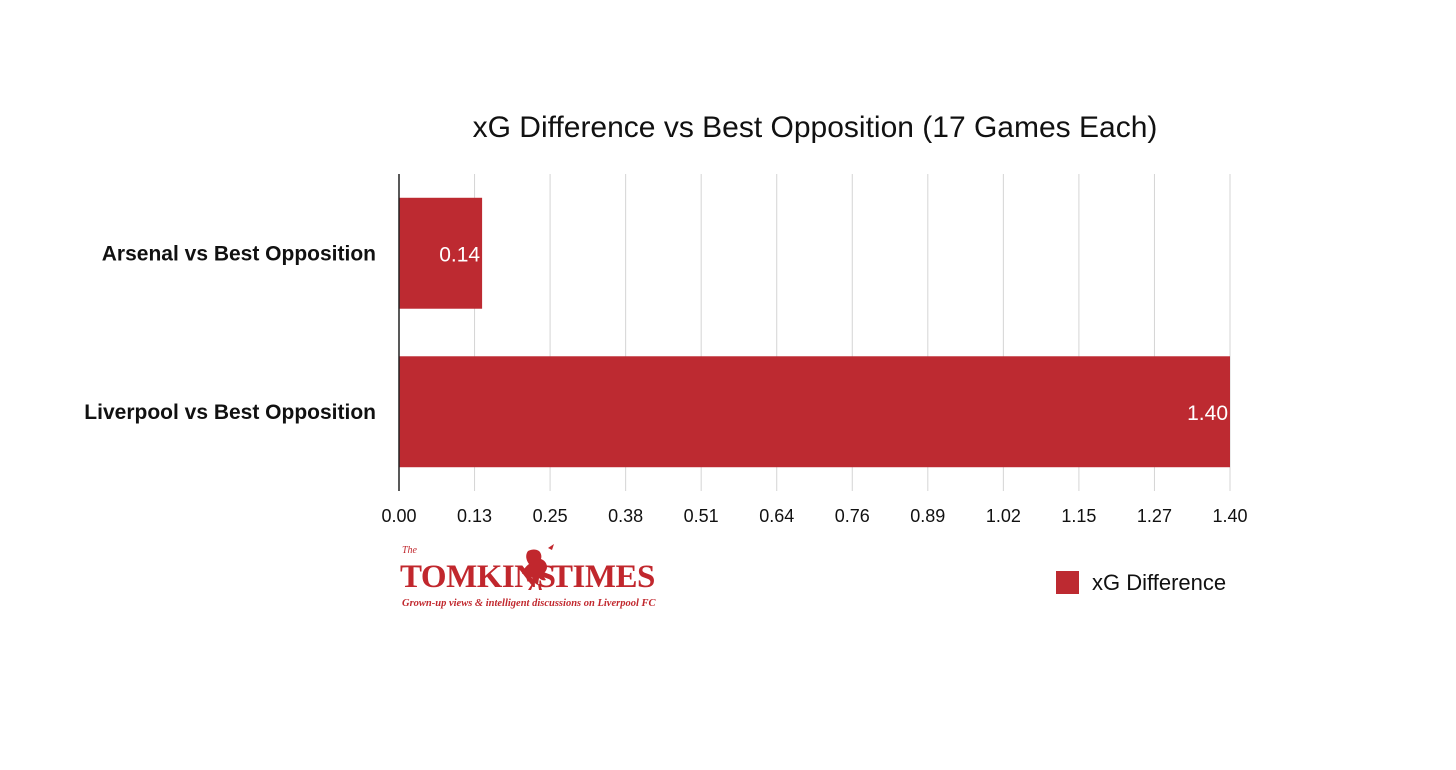 This screenshot has width=1456, height=770. What do you see at coordinates (410, 550) in the screenshot?
I see `logo-the-text: The` at bounding box center [410, 550].